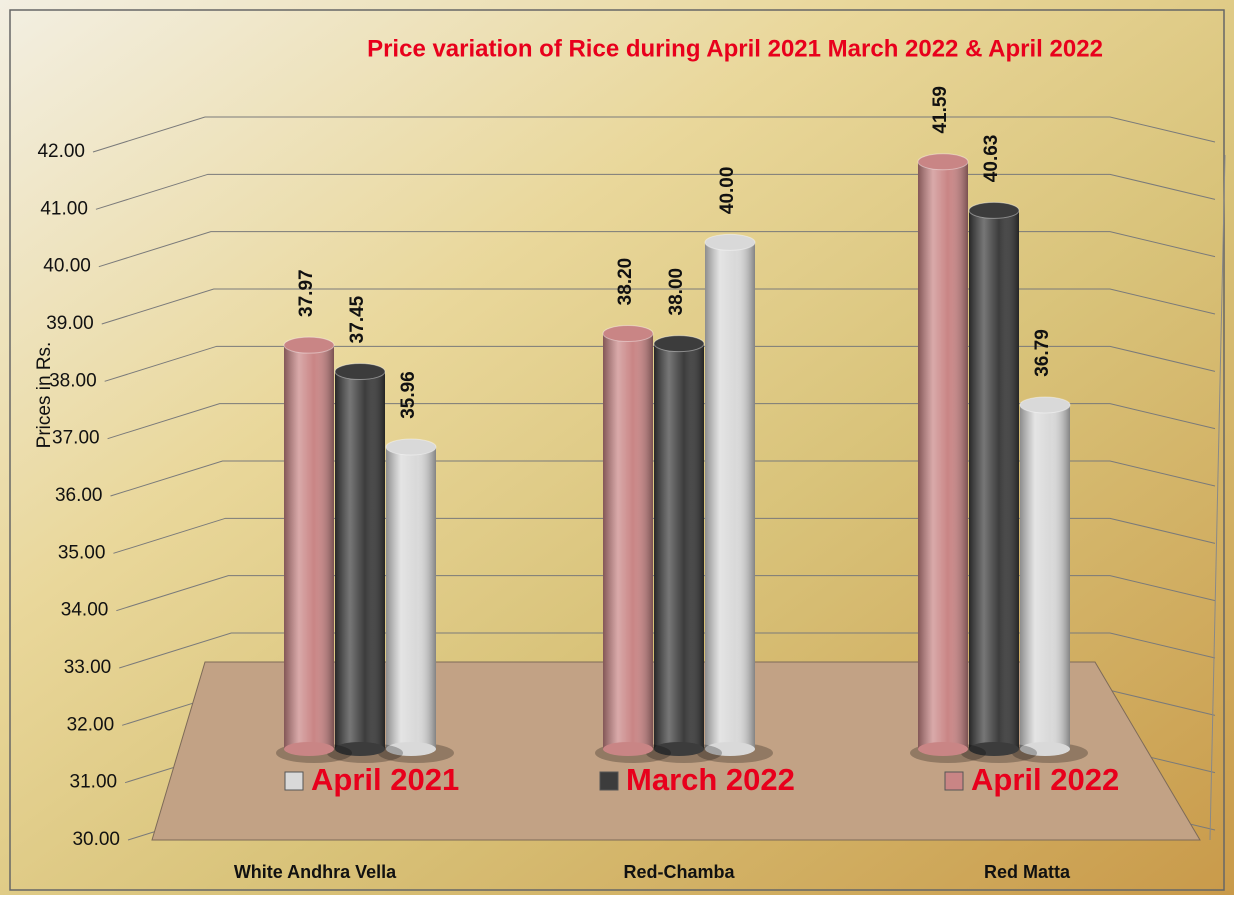 The image size is (1234, 900). Describe the element at coordinates (408, 395) in the screenshot. I see `value-label: 35.96` at that location.